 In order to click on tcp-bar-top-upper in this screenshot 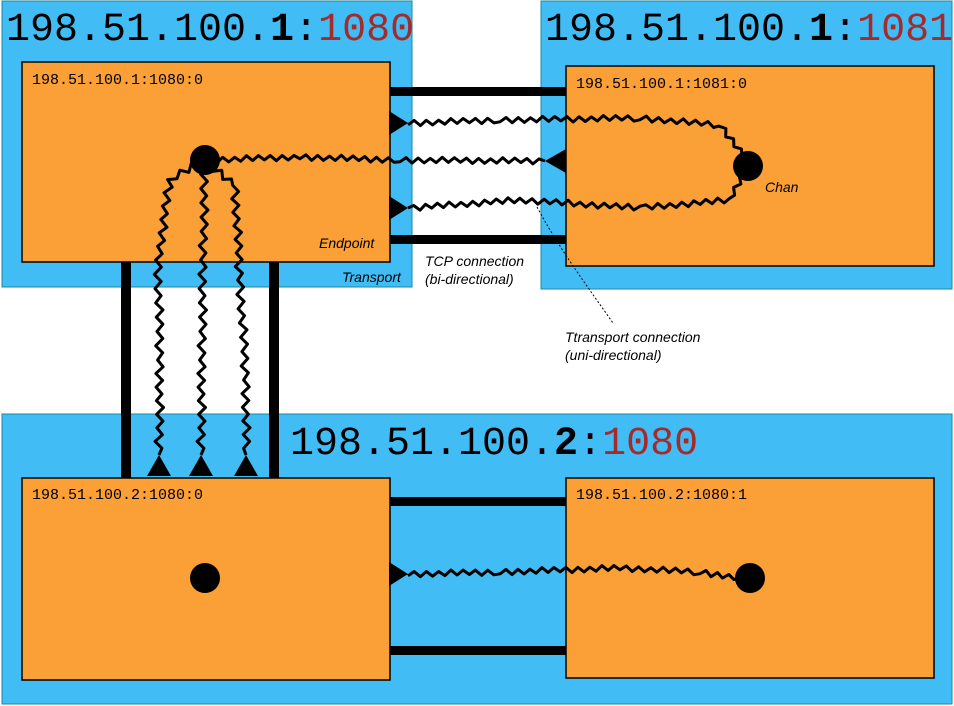, I will do `click(478, 91)`.